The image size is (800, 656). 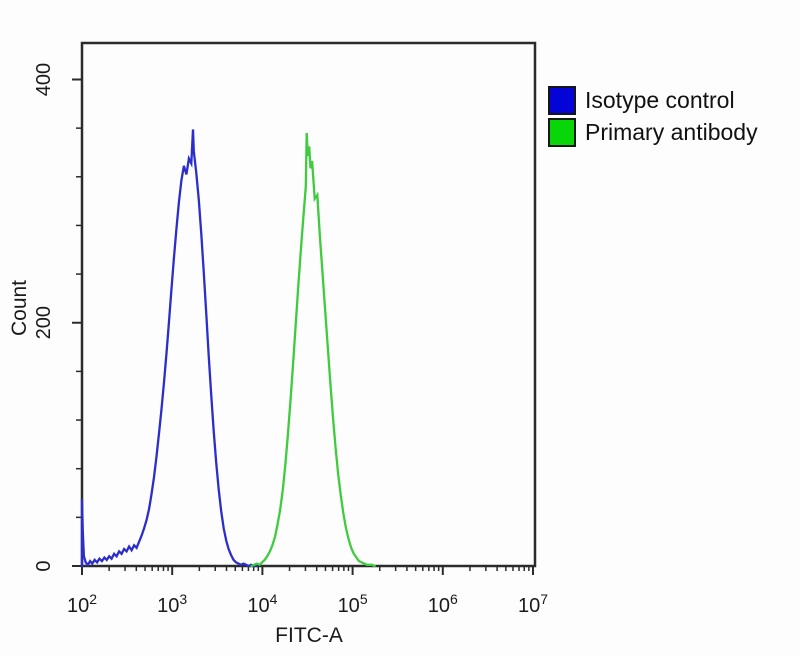 What do you see at coordinates (172, 604) in the screenshot?
I see `x-tick-label: 10³` at bounding box center [172, 604].